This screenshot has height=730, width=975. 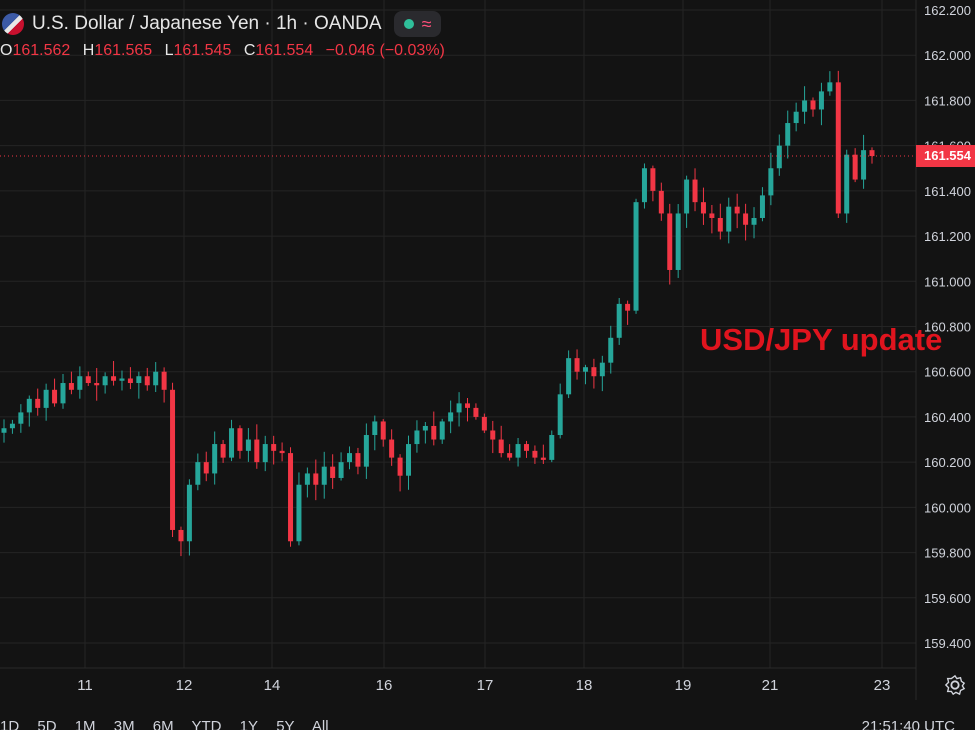 I want to click on range-1d-button: 1D, so click(x=10, y=724).